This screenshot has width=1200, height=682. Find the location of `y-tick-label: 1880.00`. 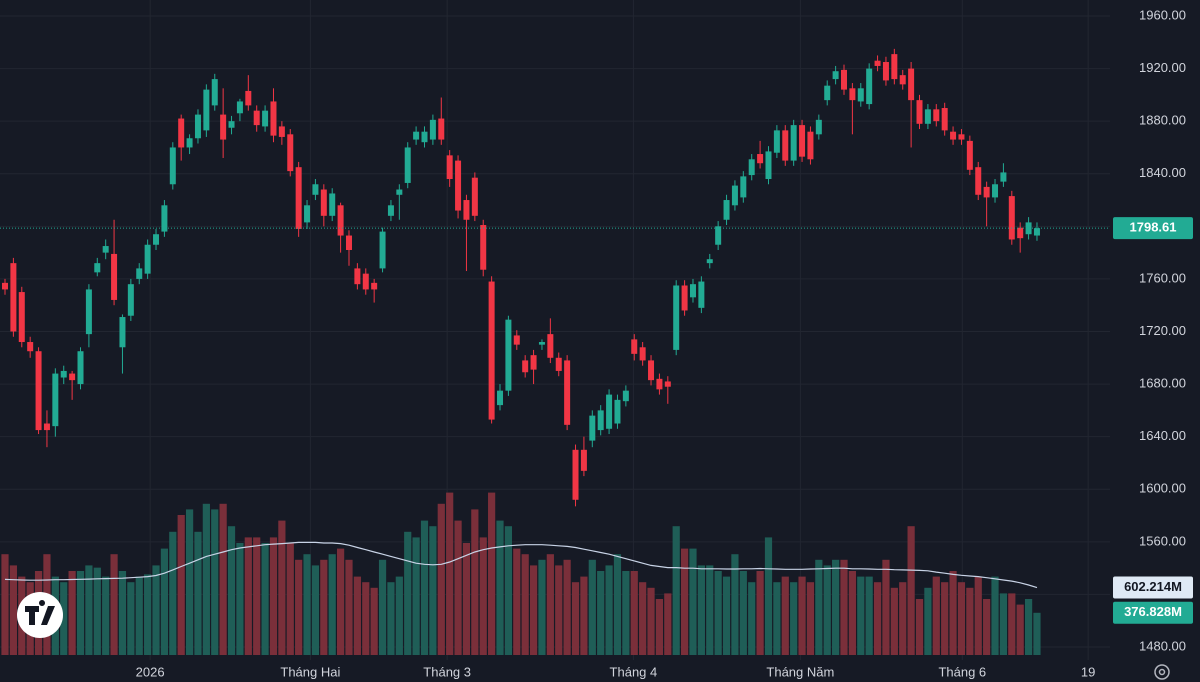

y-tick-label: 1880.00 is located at coordinates (1162, 120).